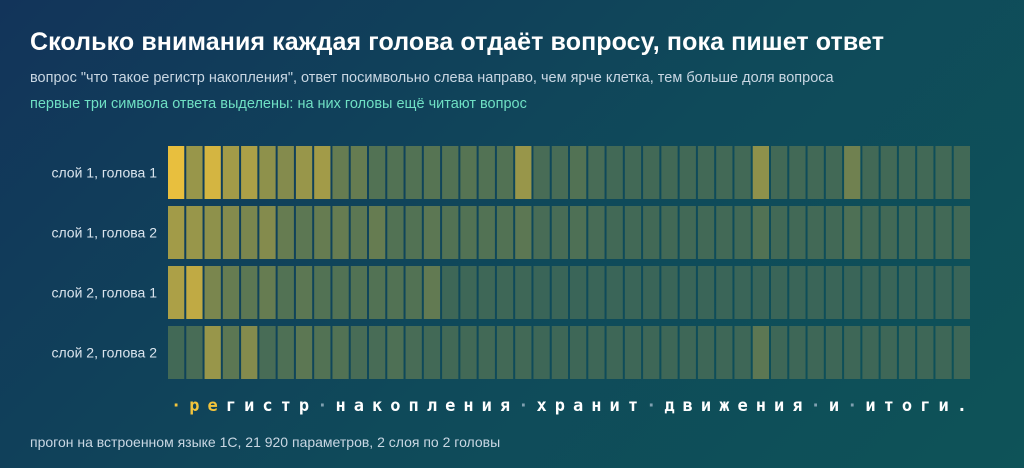 The image size is (1024, 468). What do you see at coordinates (104, 293) in the screenshot?
I see `row-label: слой 2, голова 1` at bounding box center [104, 293].